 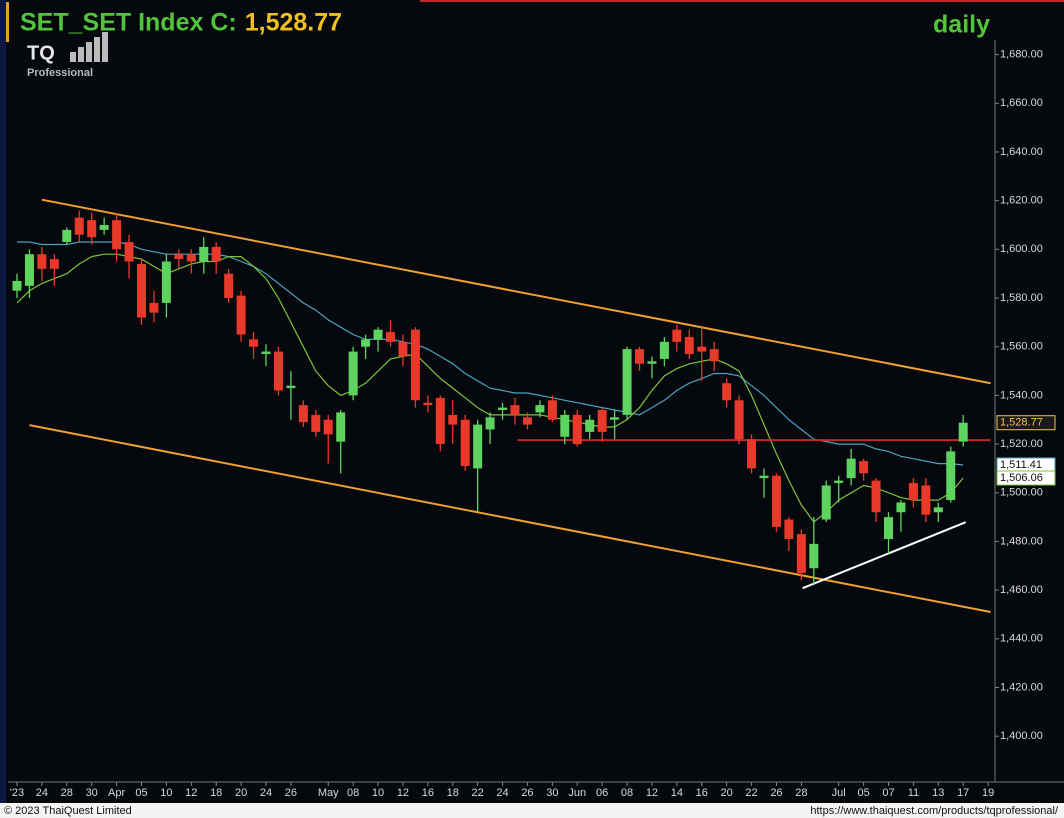 What do you see at coordinates (41, 53) in the screenshot?
I see `logo-text: TQ` at bounding box center [41, 53].